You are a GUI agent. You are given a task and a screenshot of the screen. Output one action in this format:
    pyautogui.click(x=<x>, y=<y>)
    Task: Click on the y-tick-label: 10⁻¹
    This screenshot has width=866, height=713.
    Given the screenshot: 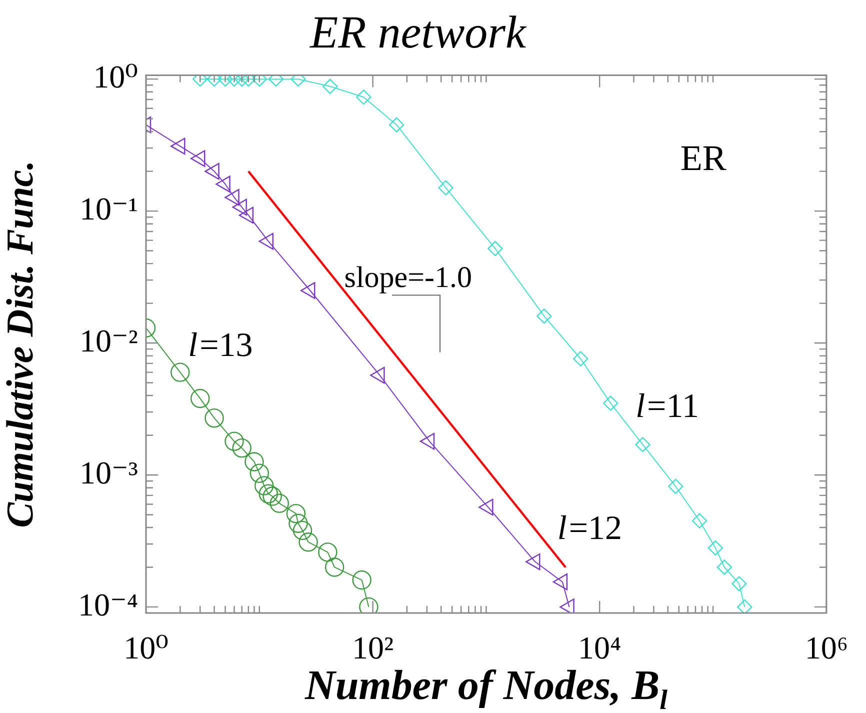 What is the action you would take?
    pyautogui.click(x=109, y=208)
    